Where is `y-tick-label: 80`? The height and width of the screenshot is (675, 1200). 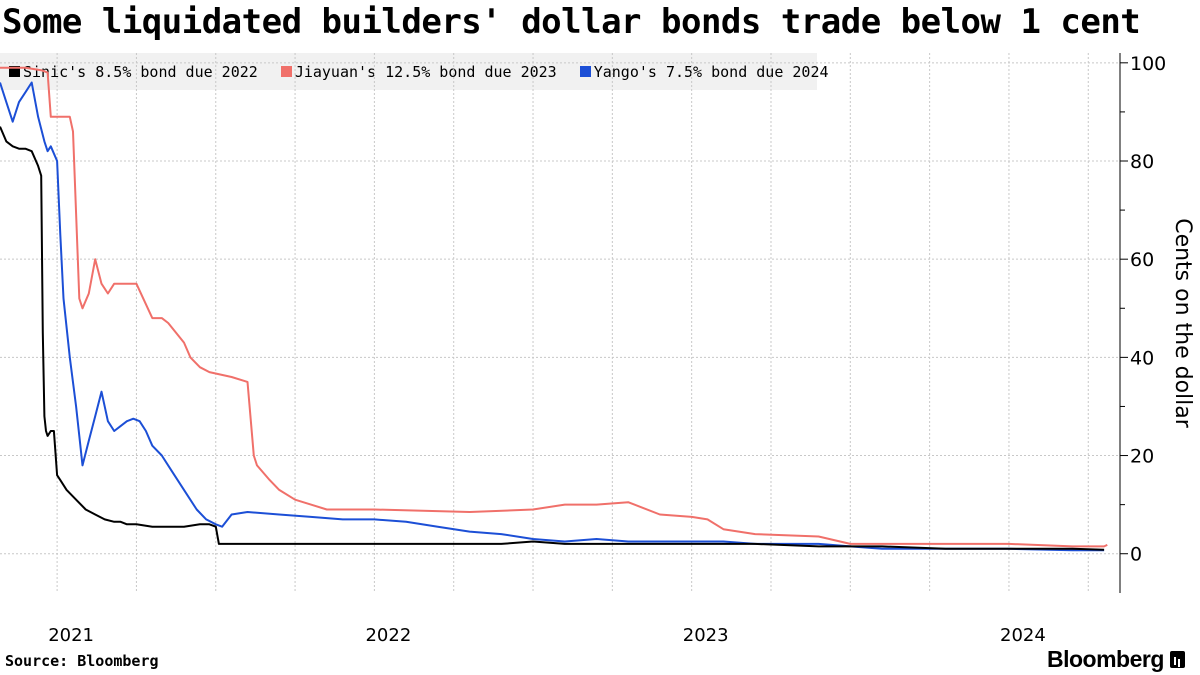
y-tick-label: 80 is located at coordinates (1142, 162).